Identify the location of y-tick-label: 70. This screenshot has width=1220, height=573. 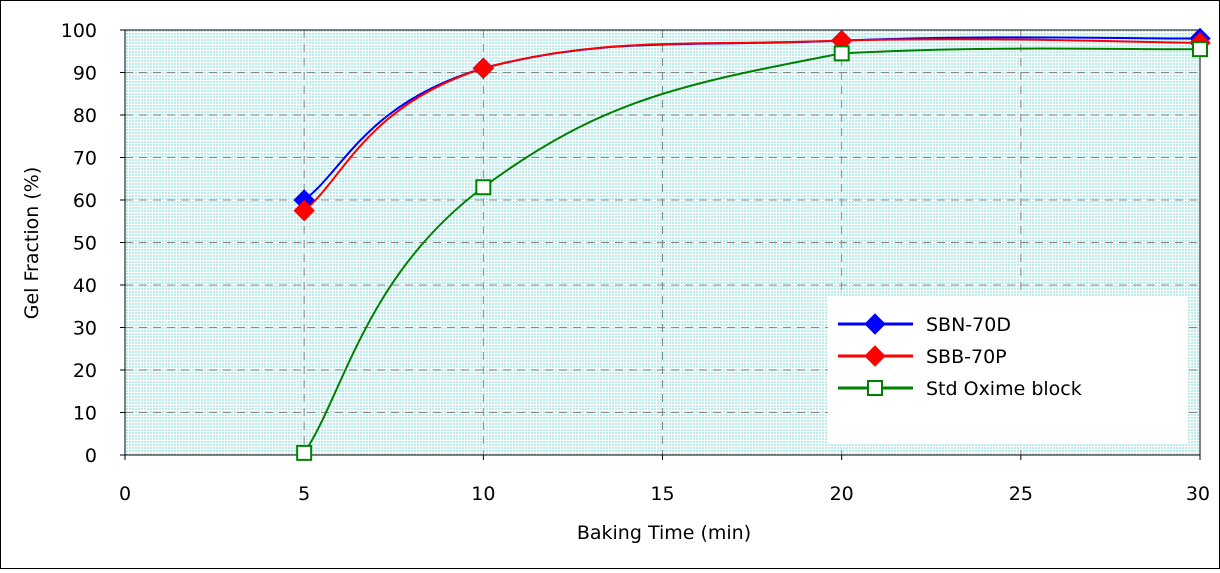
(85, 159).